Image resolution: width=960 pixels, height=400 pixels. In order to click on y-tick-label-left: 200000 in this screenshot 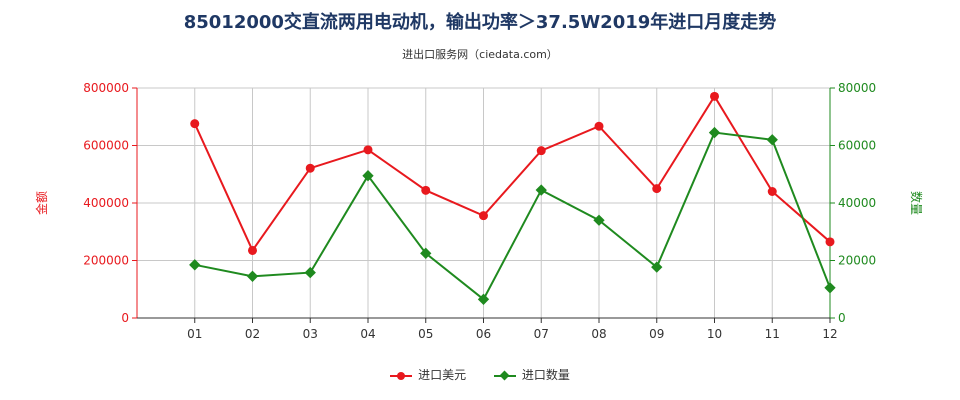, I will do `click(106, 261)`.